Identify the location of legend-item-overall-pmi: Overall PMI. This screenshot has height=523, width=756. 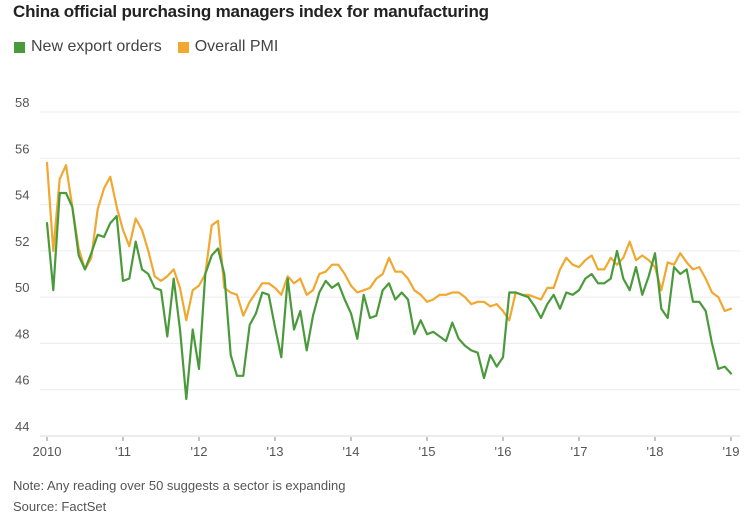
(228, 47).